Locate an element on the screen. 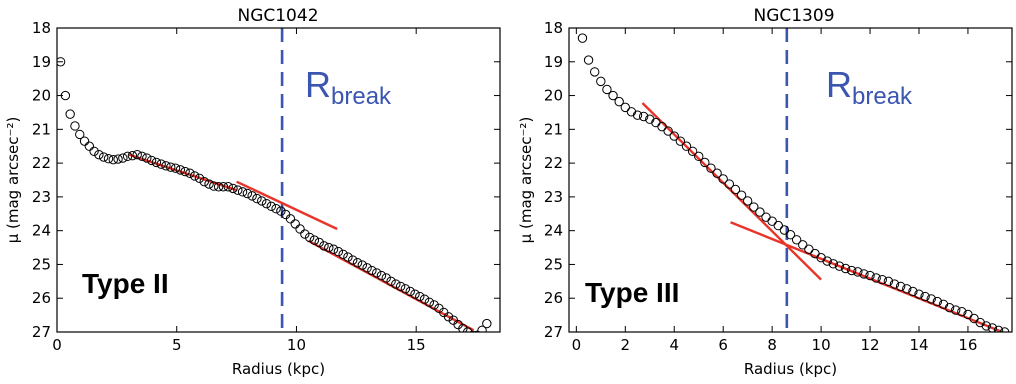 The height and width of the screenshot is (384, 1016). y-tick-label: 23 is located at coordinates (553, 197).